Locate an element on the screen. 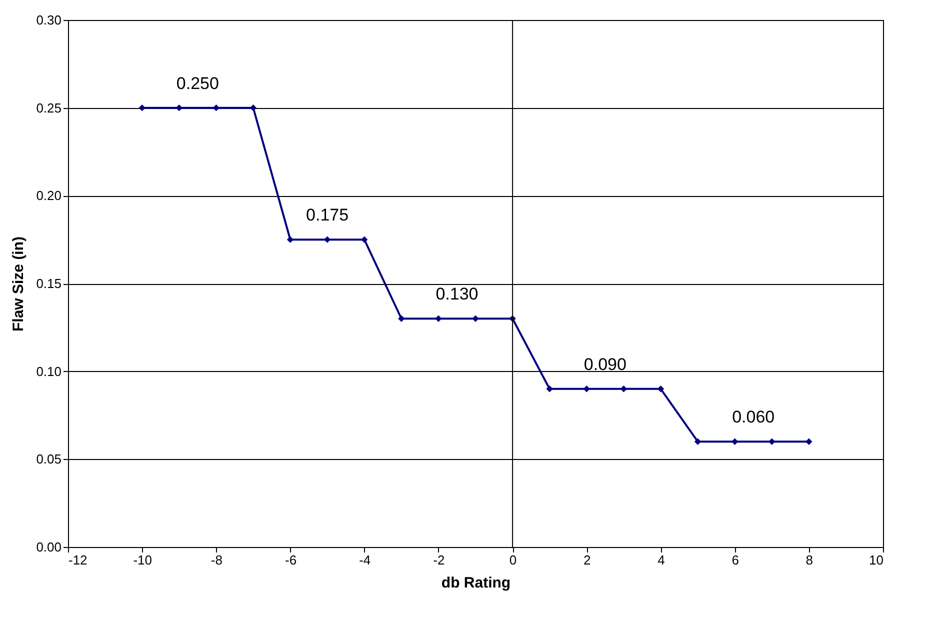 The height and width of the screenshot is (621, 928). x-tick-label: 0 is located at coordinates (513, 560).